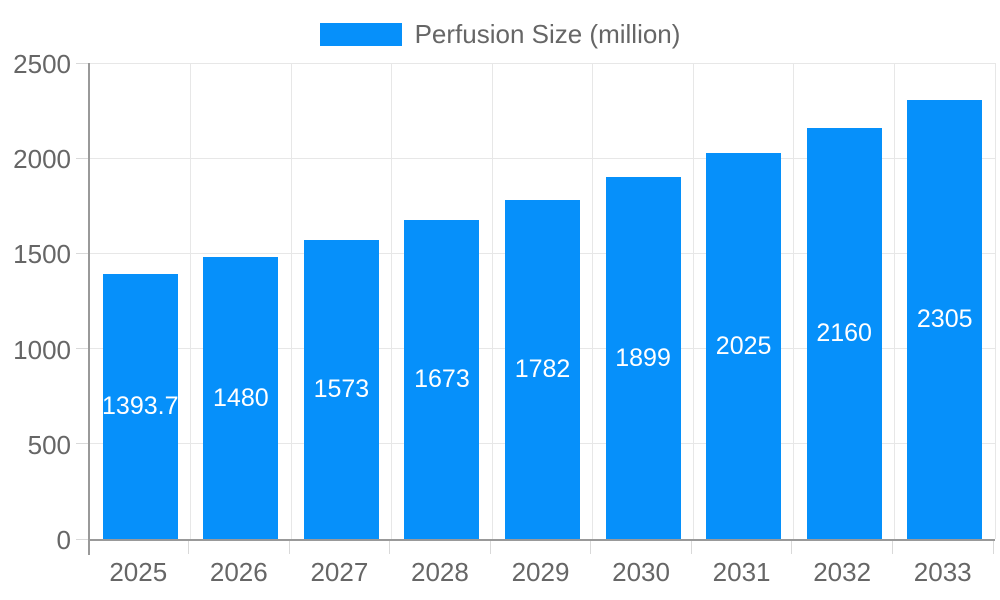 Image resolution: width=1000 pixels, height=600 pixels. I want to click on y-axis-label: 1500, so click(42, 254).